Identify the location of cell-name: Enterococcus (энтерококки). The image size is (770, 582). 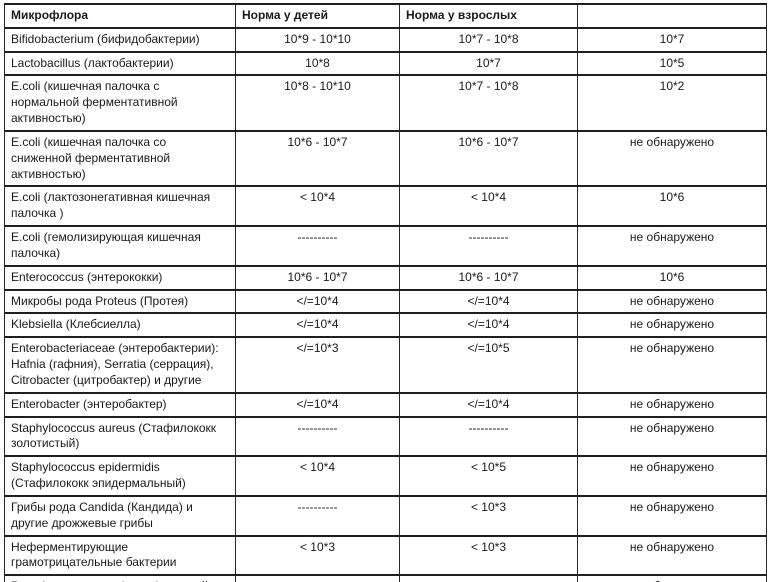
(120, 277).